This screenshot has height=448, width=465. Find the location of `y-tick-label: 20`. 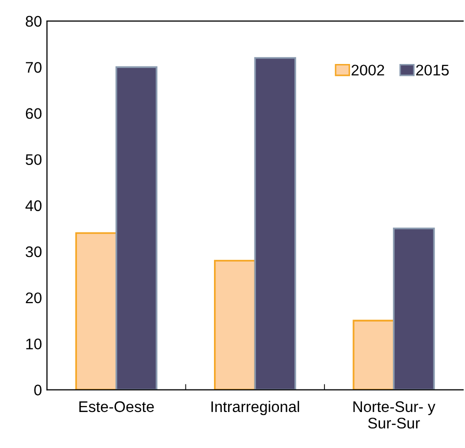

y-tick-label: 20 is located at coordinates (34, 298).